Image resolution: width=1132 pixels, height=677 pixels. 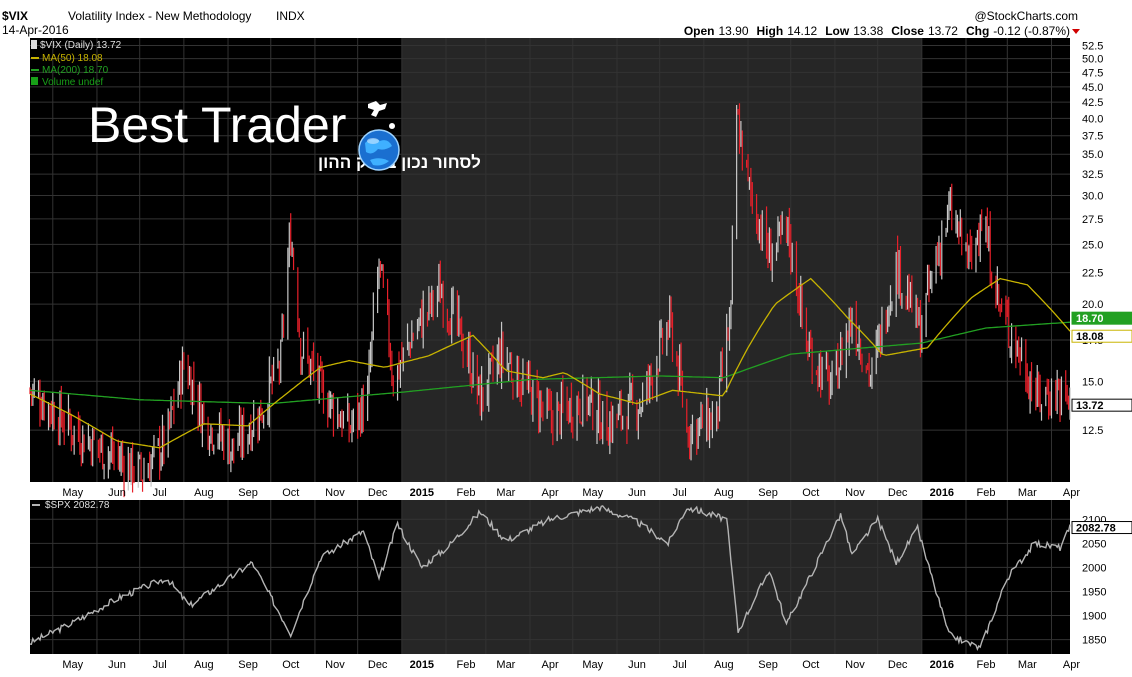 What do you see at coordinates (72, 82) in the screenshot?
I see `vix-legend-volume: Volume undef` at bounding box center [72, 82].